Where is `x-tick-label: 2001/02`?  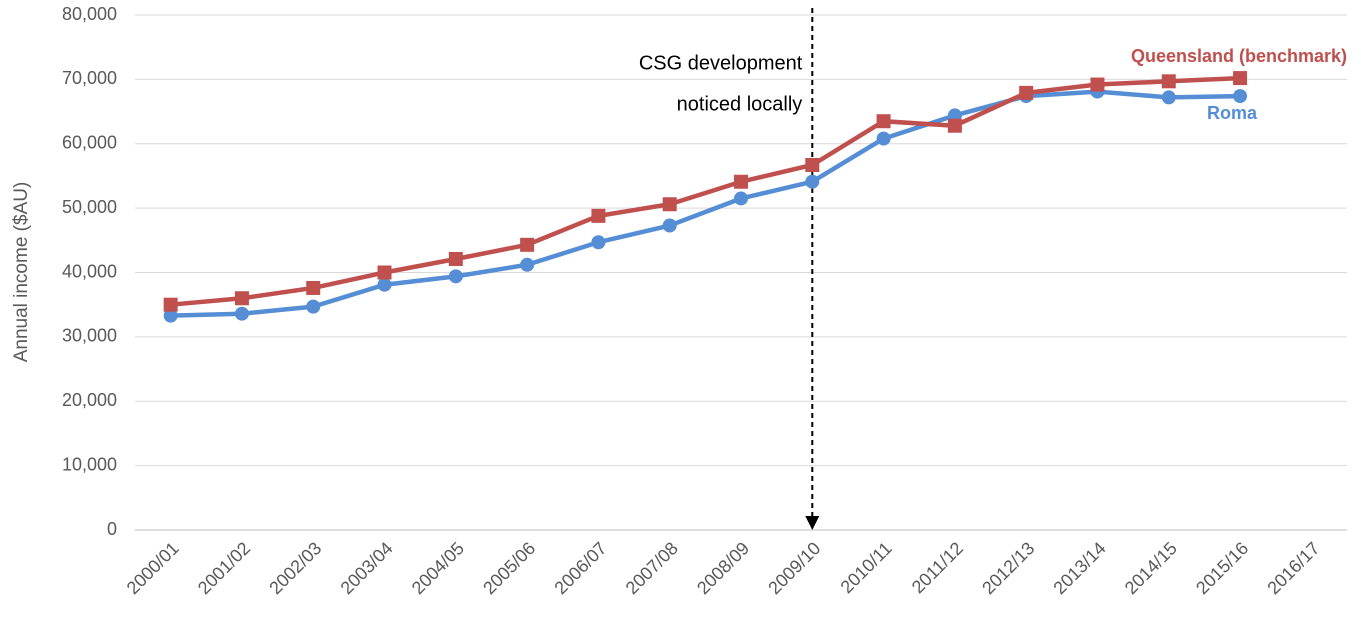 x-tick-label: 2001/02 is located at coordinates (224, 568).